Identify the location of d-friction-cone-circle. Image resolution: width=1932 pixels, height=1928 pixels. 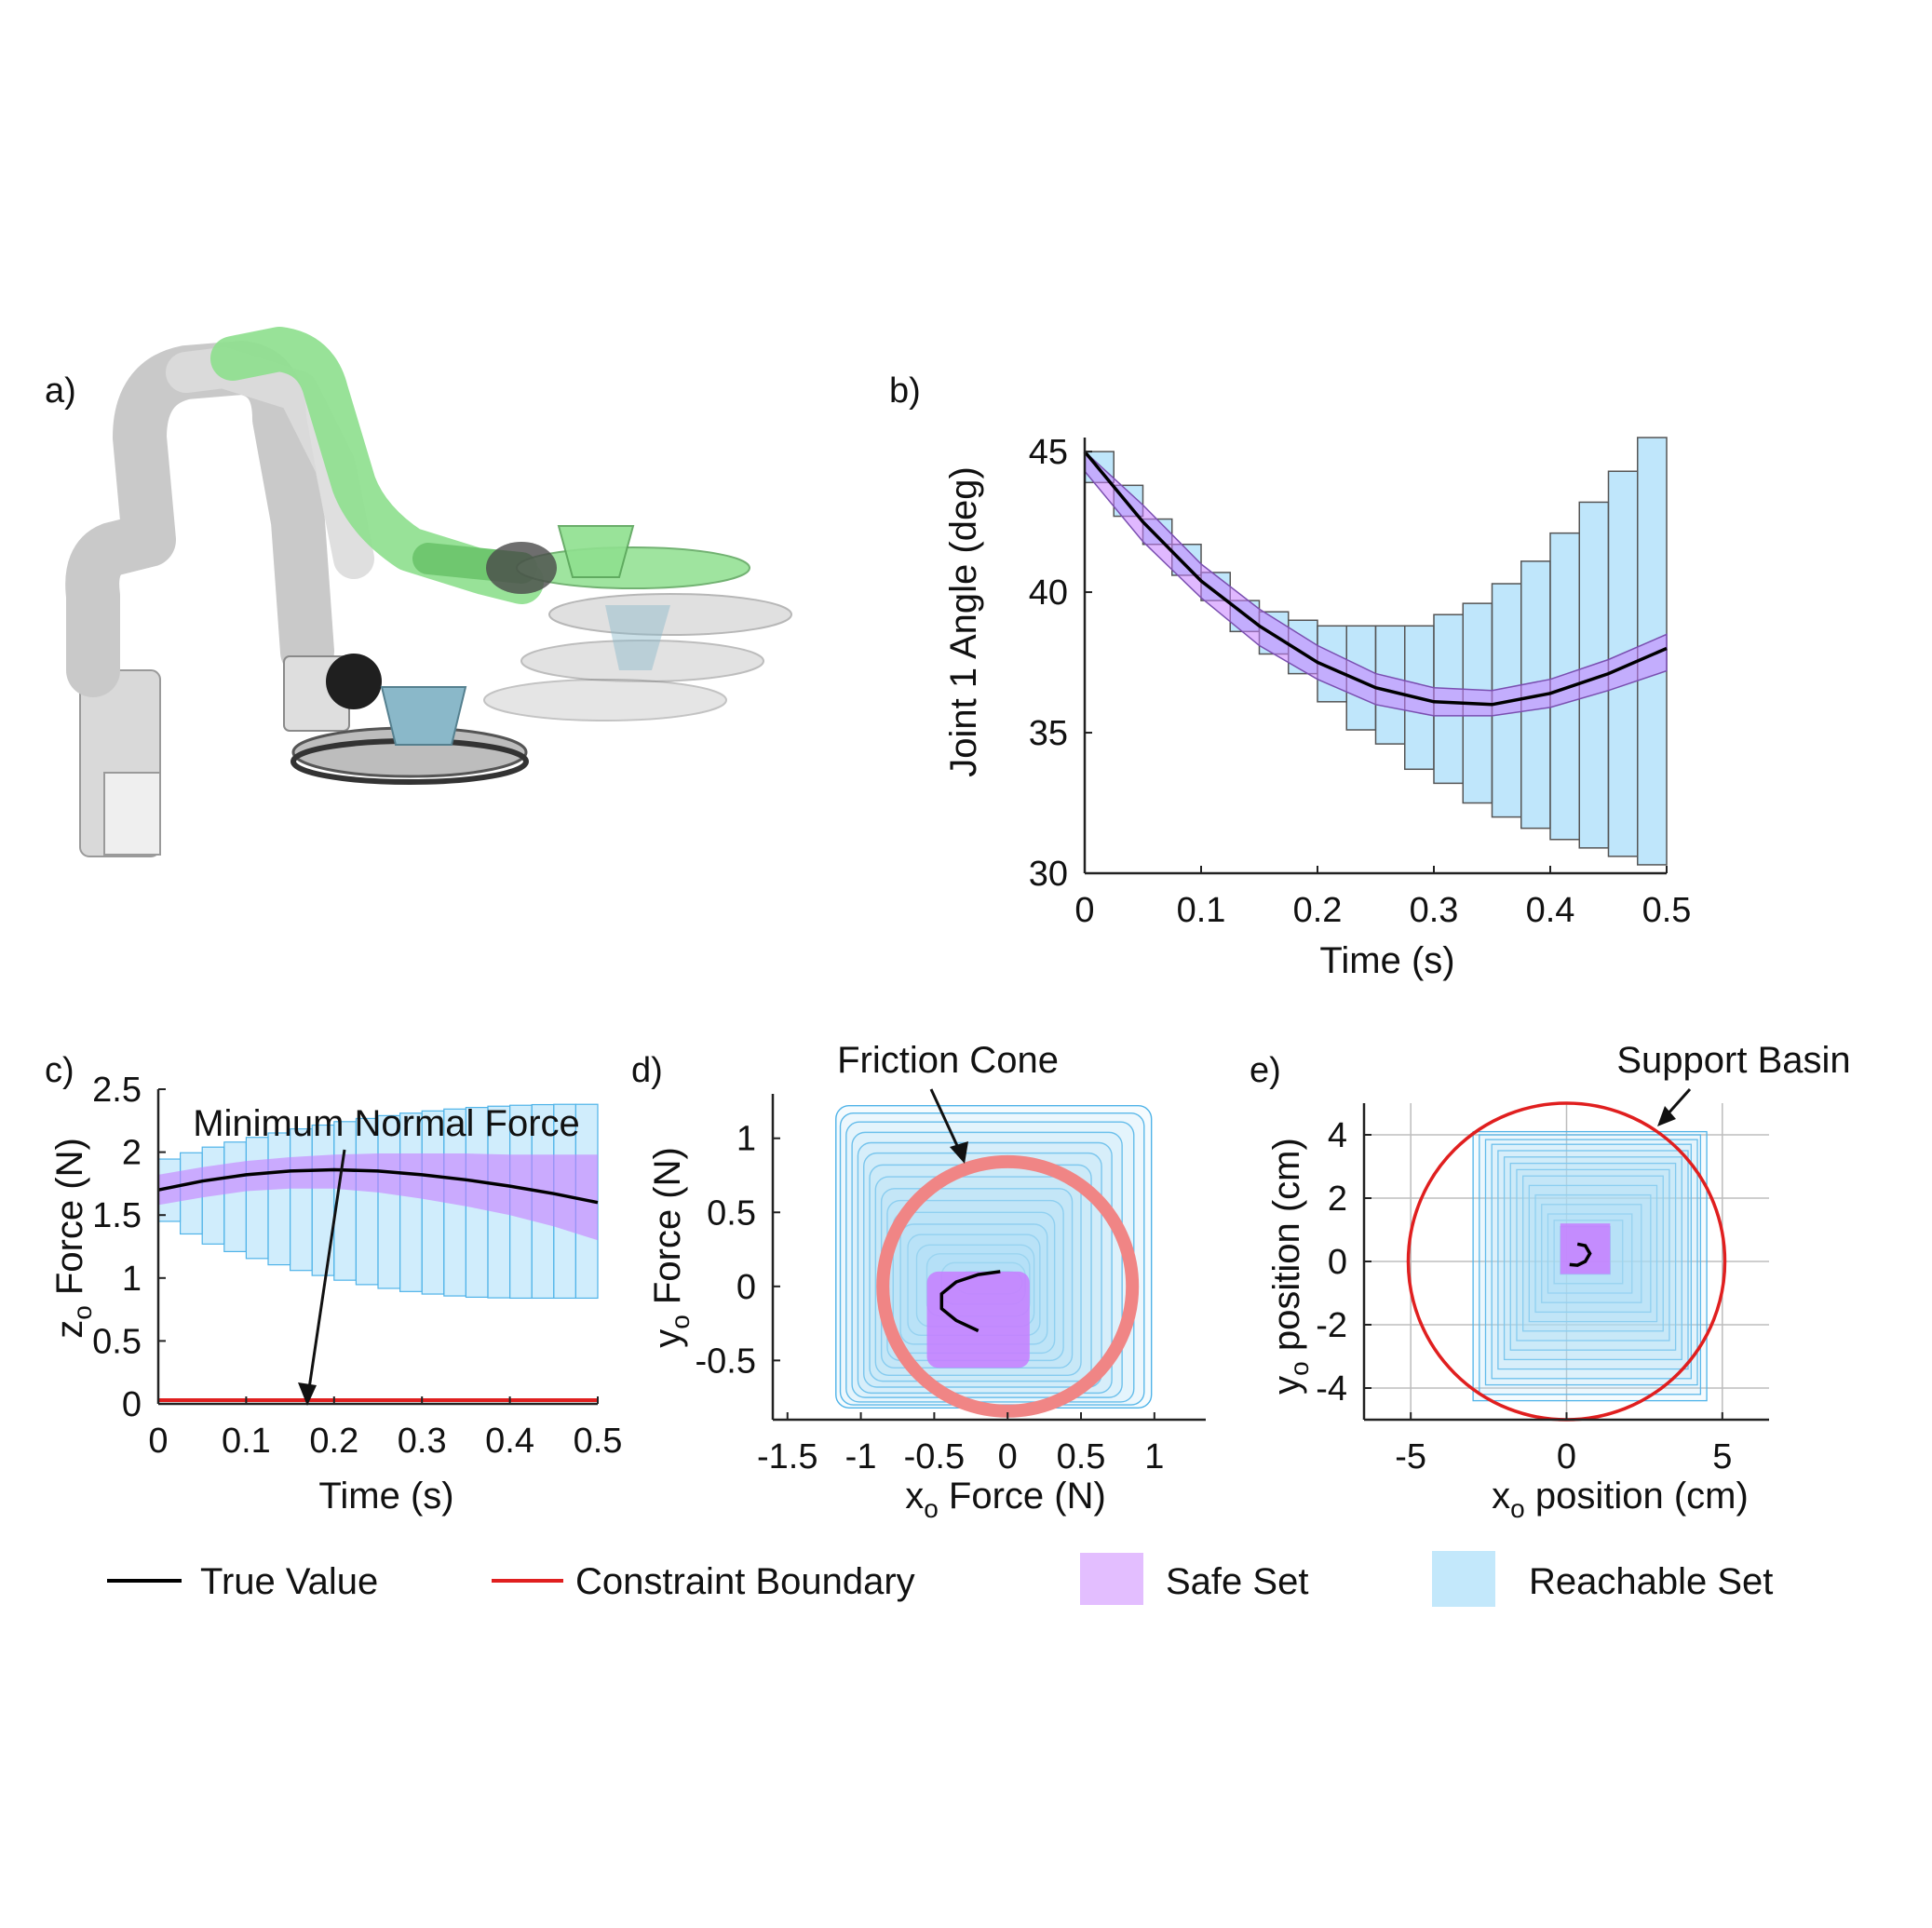
(1008, 1286).